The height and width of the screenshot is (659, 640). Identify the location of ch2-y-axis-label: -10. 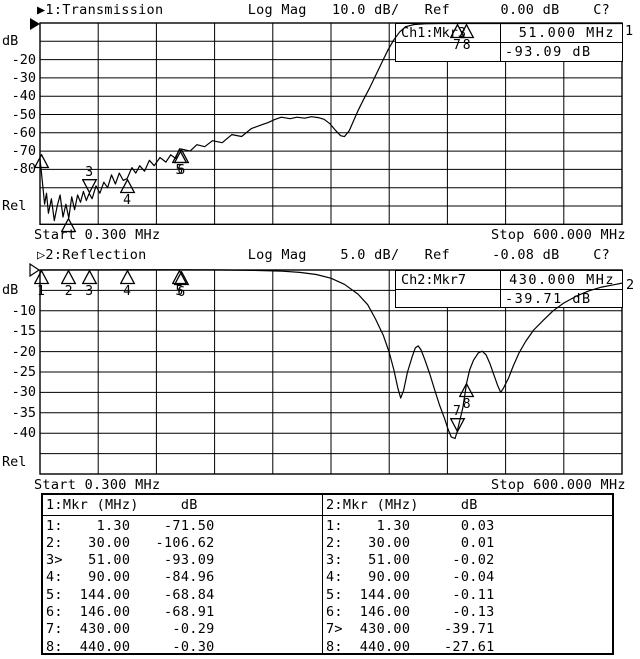
(23, 310).